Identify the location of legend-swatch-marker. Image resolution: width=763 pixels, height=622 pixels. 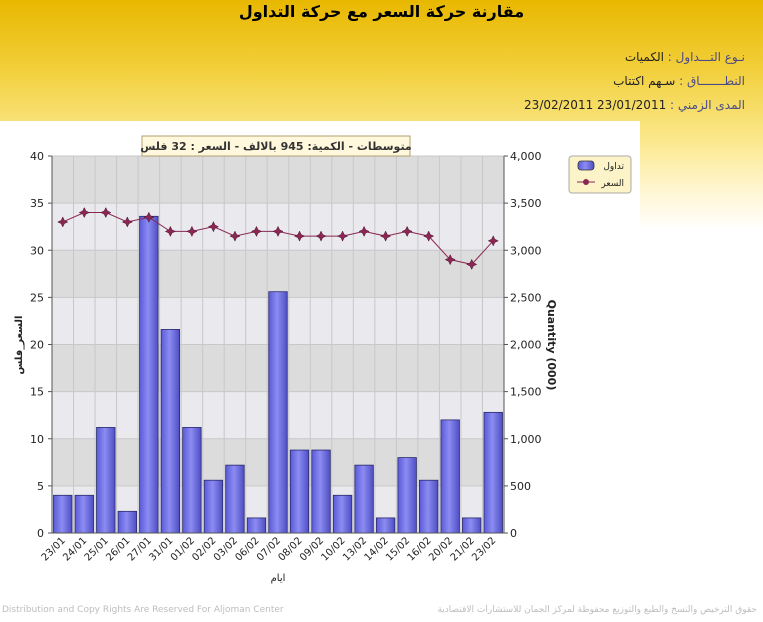
(586, 182).